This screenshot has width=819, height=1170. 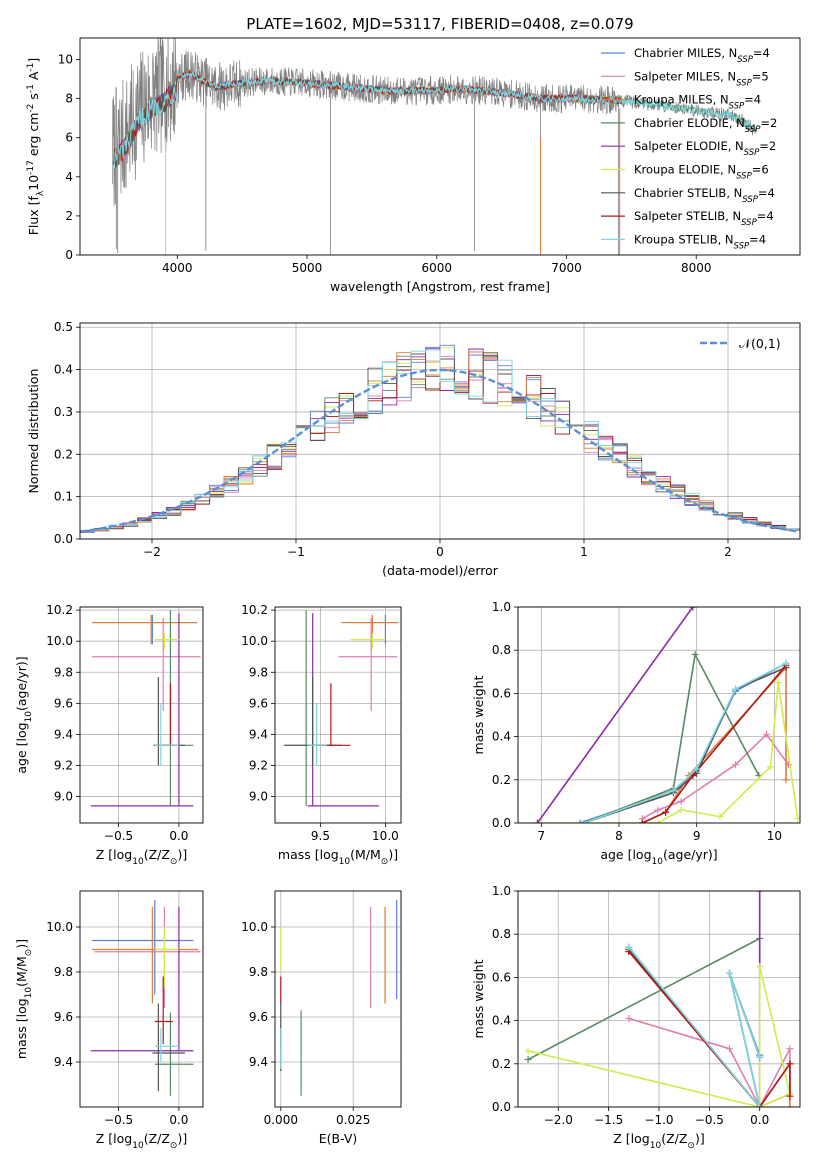 I want to click on y-tick-label: 1.0, so click(x=501, y=891).